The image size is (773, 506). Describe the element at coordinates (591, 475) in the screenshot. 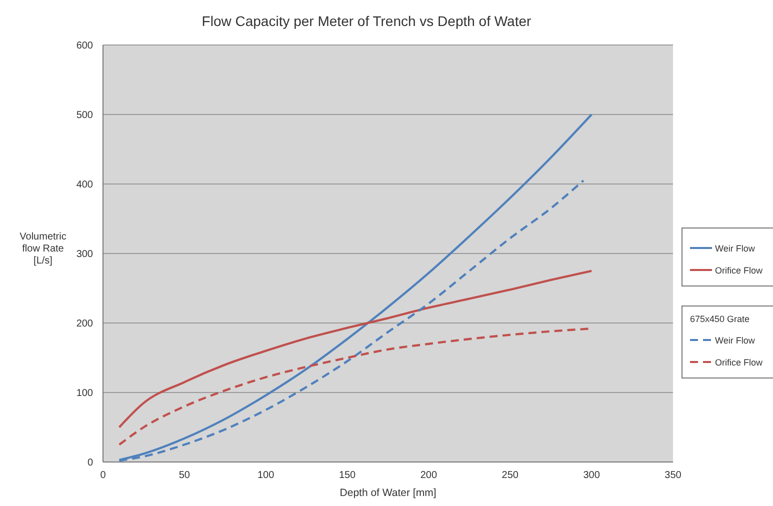

I see `x-tick-label: 300` at that location.